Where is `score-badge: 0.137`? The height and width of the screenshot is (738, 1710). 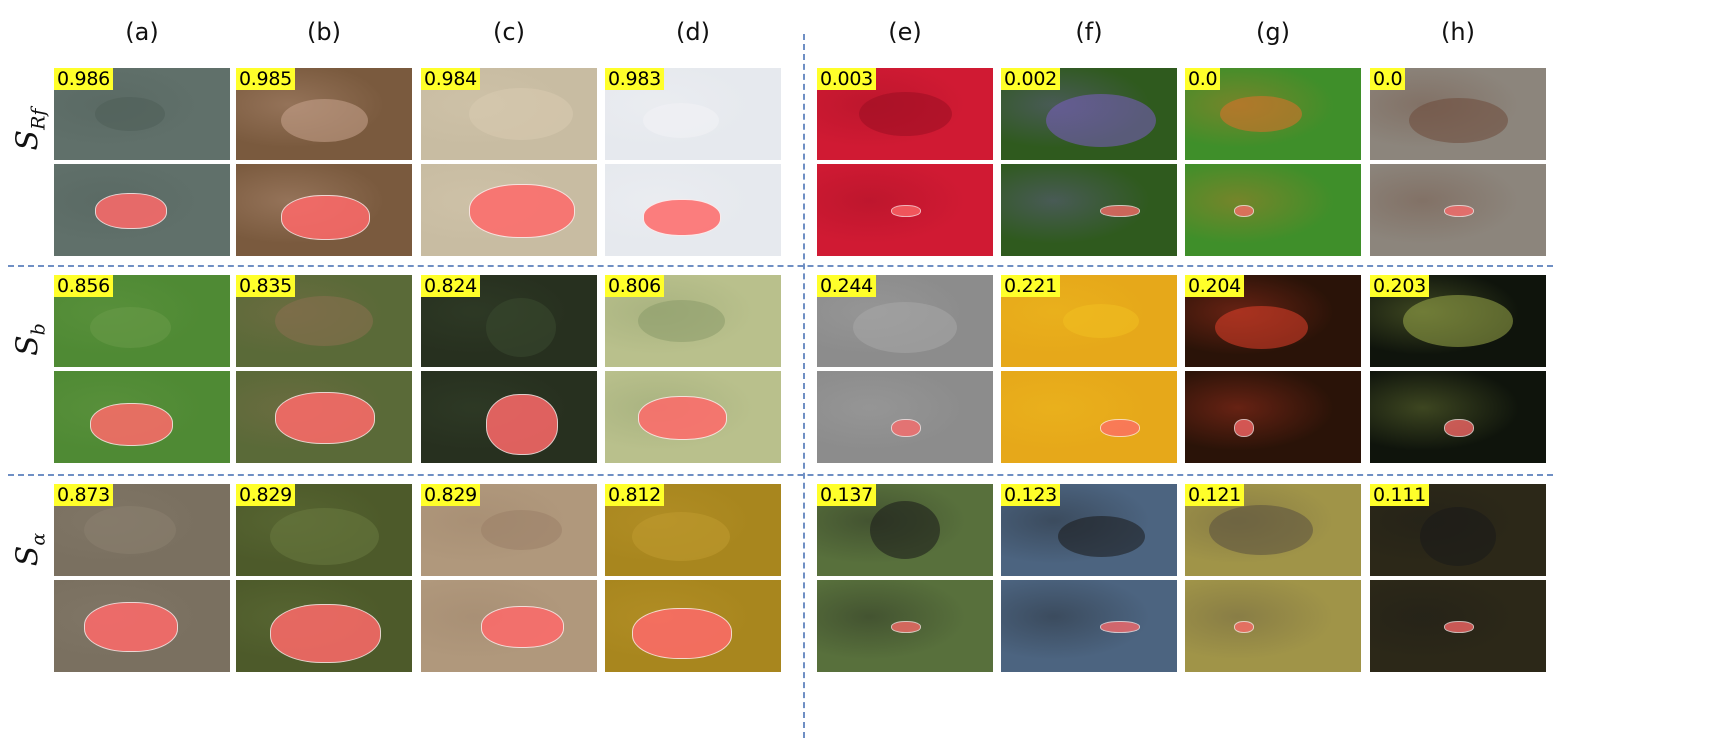
score-badge: 0.137 is located at coordinates (846, 495).